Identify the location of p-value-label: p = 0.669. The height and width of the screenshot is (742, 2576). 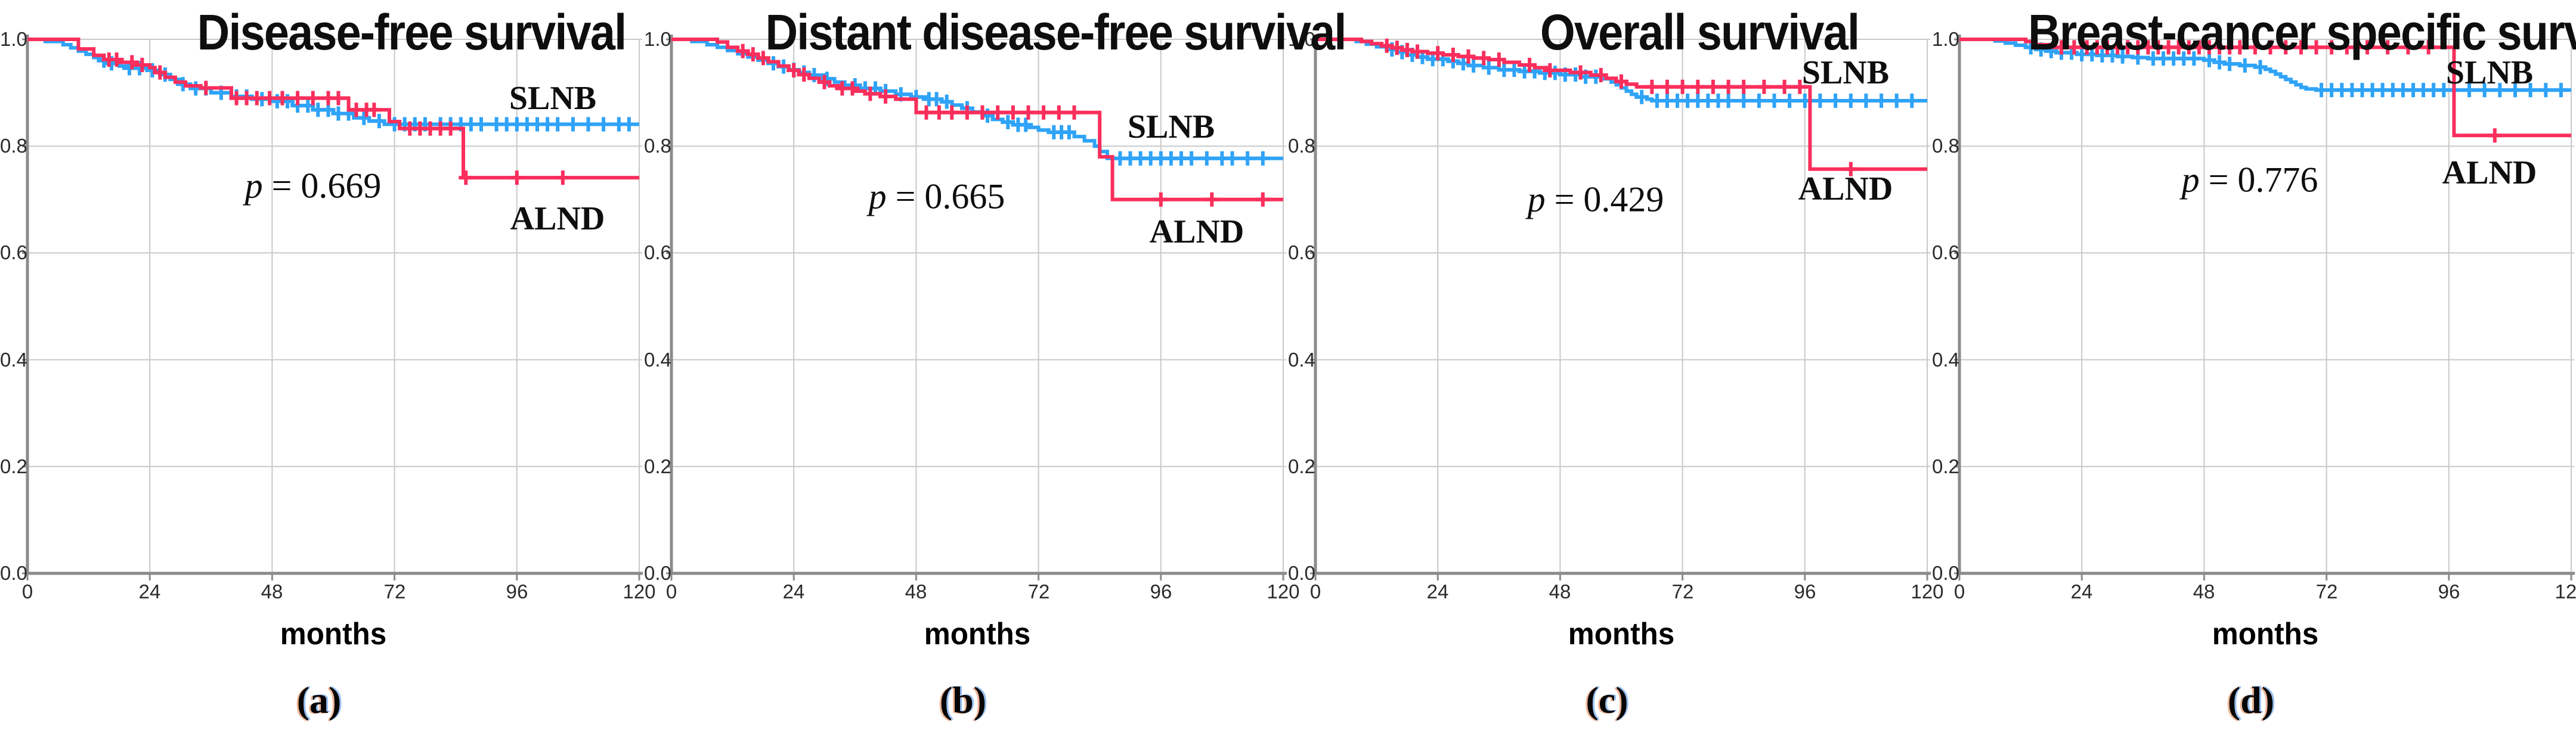
(313, 186).